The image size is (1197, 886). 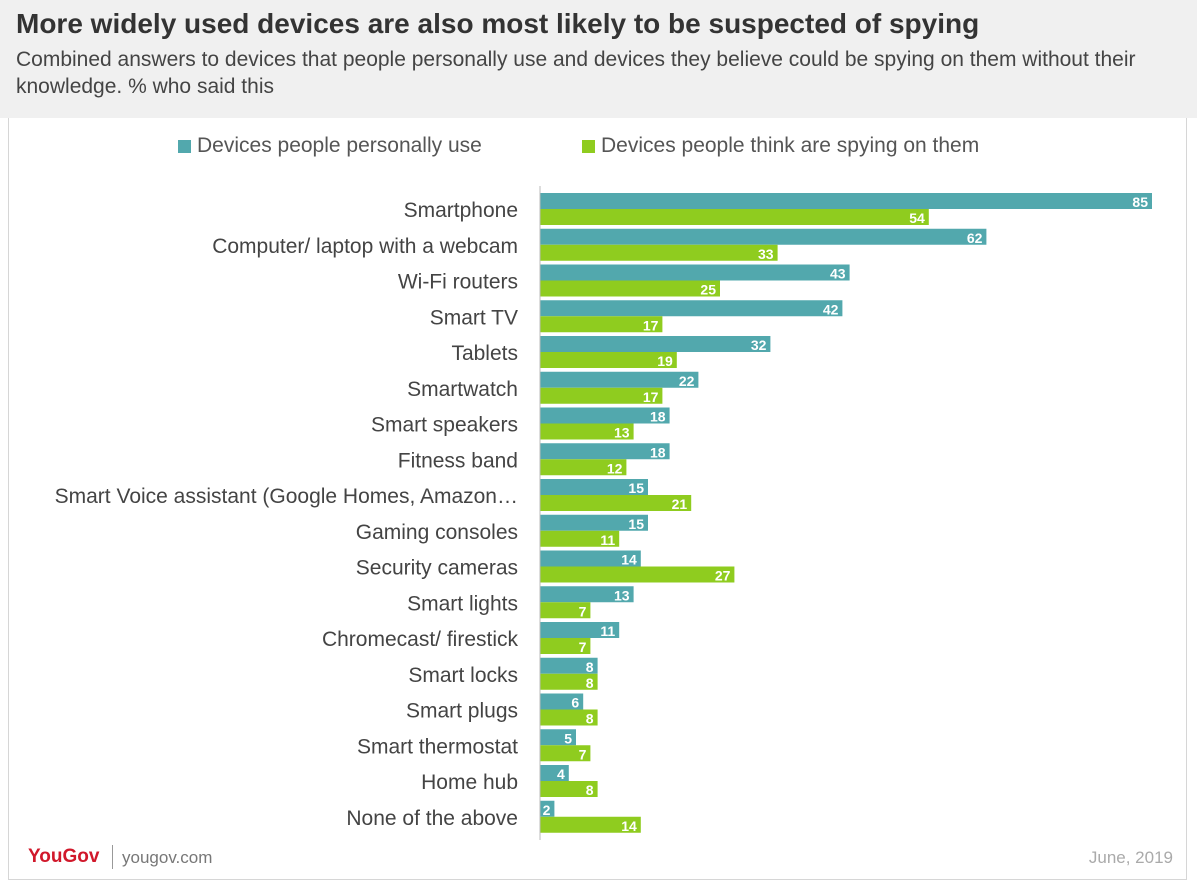 What do you see at coordinates (474, 317) in the screenshot?
I see `category-label: Smart TV` at bounding box center [474, 317].